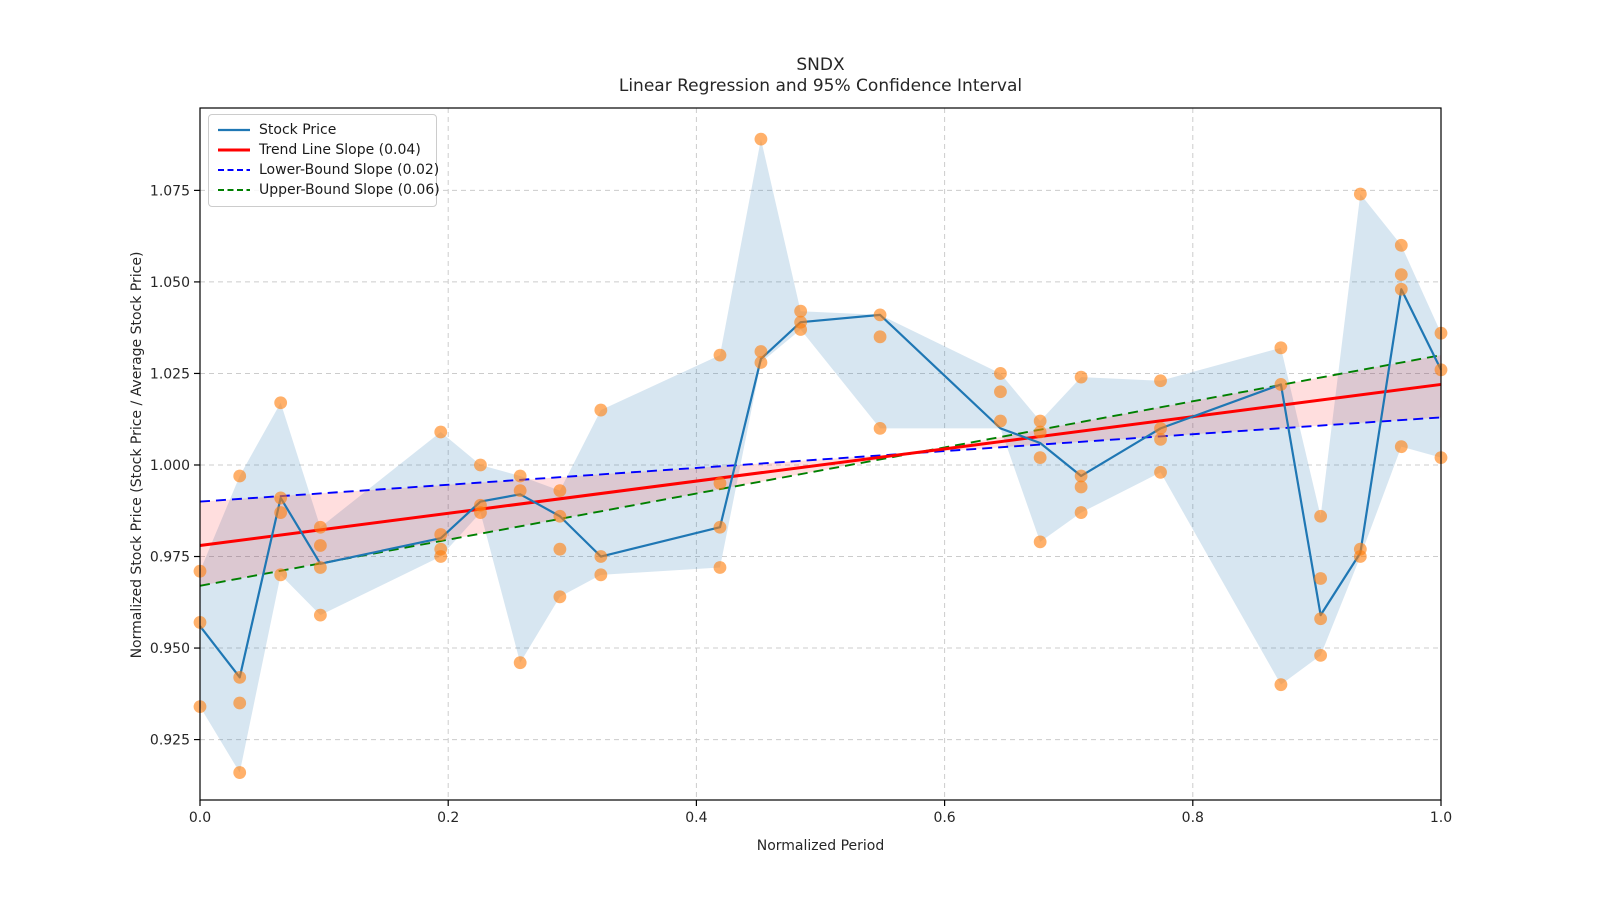  I want to click on x-tick-label: 0.4, so click(696, 818).